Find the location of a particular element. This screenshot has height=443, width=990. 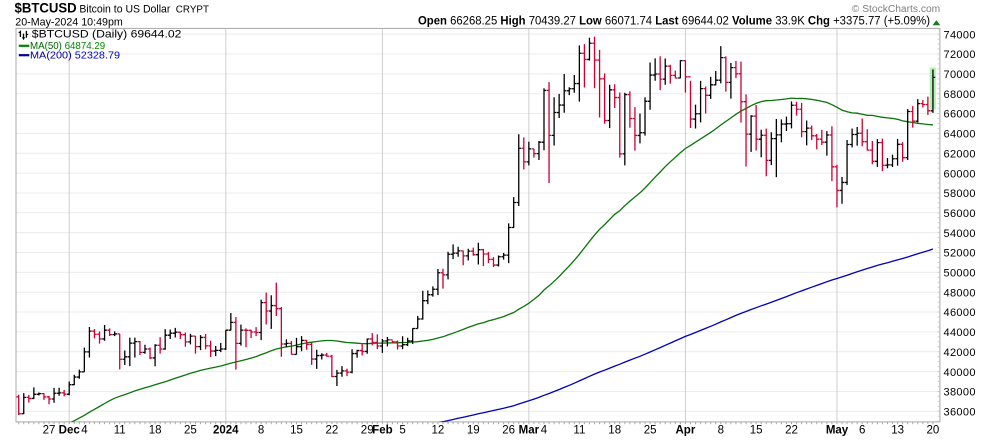

svg-text: 74000 is located at coordinates (960, 35).